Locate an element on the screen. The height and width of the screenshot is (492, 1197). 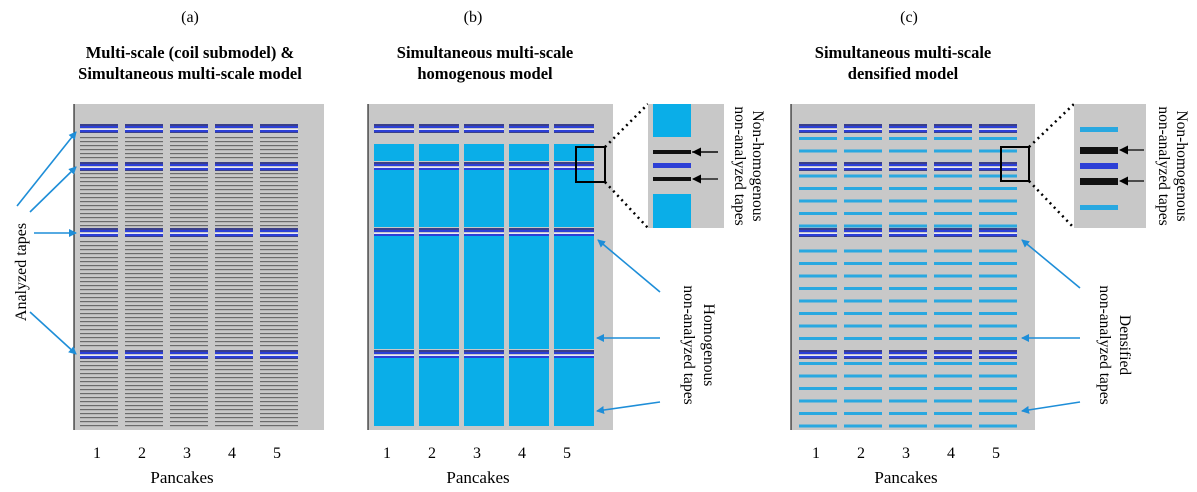
panel-b-zoom-label-line1: Non-homogenous is located at coordinates (757, 165).